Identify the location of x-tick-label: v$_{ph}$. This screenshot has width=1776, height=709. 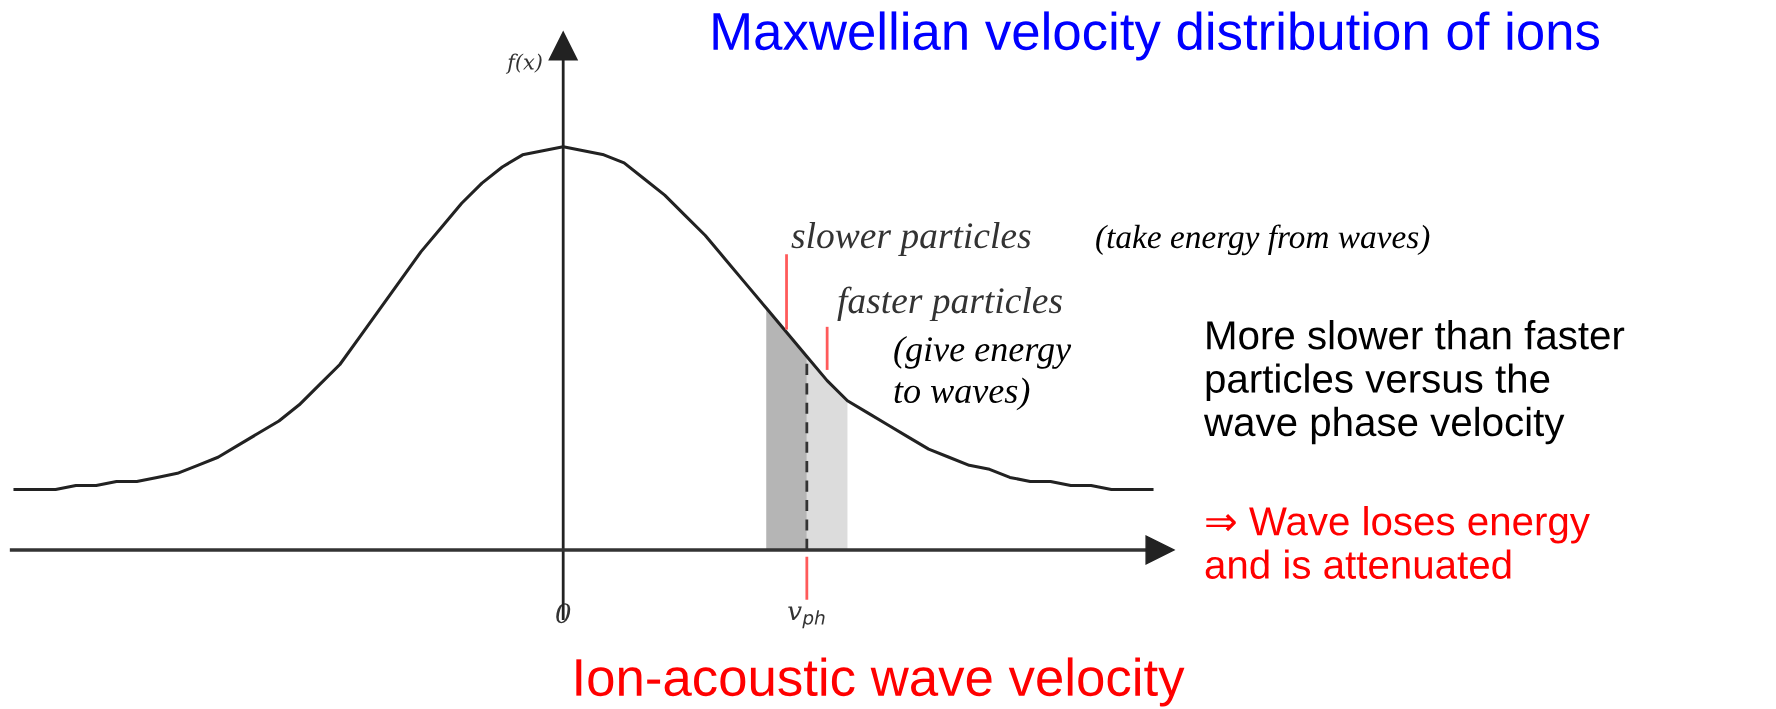
(806, 617).